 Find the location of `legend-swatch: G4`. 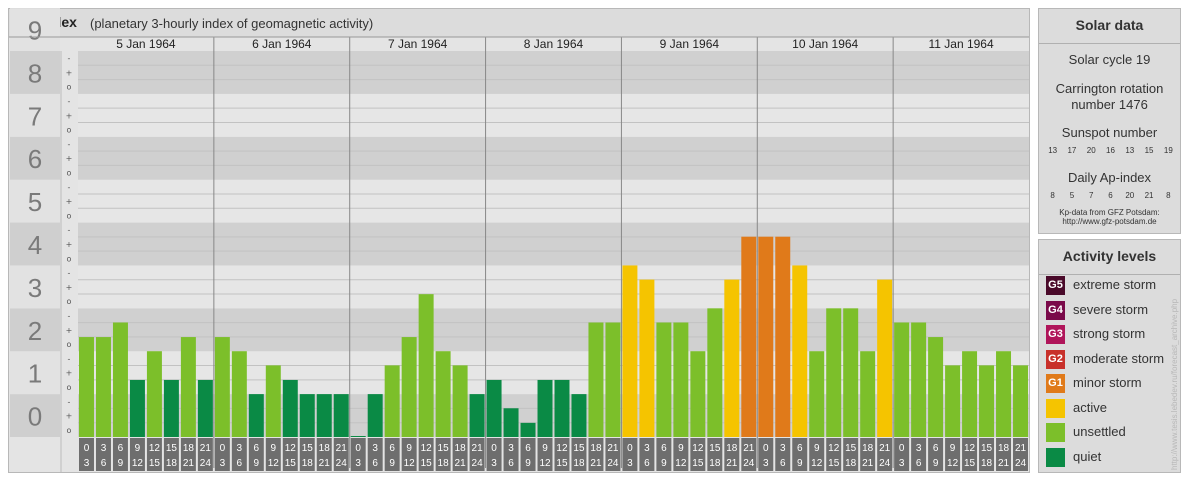

legend-swatch: G4 is located at coordinates (1055, 310).